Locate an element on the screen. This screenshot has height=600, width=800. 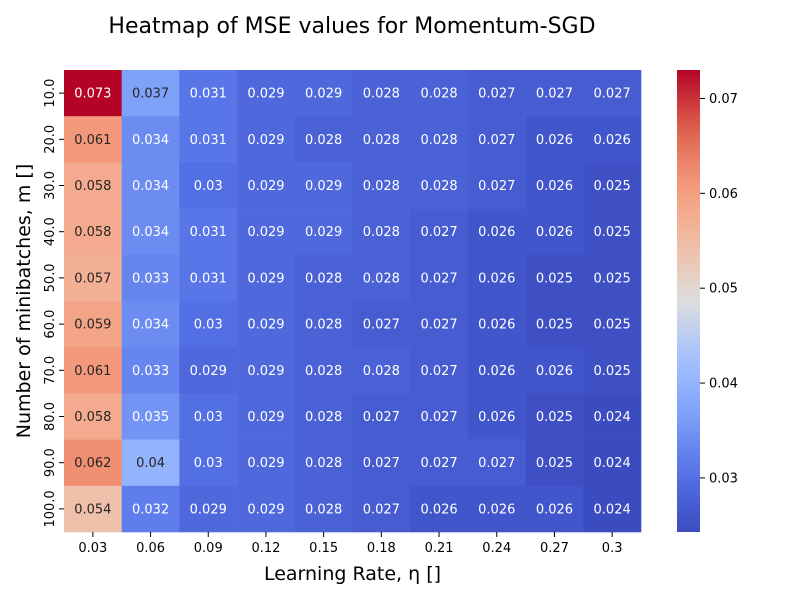
x-tick-label: 0.06 is located at coordinates (150, 548).